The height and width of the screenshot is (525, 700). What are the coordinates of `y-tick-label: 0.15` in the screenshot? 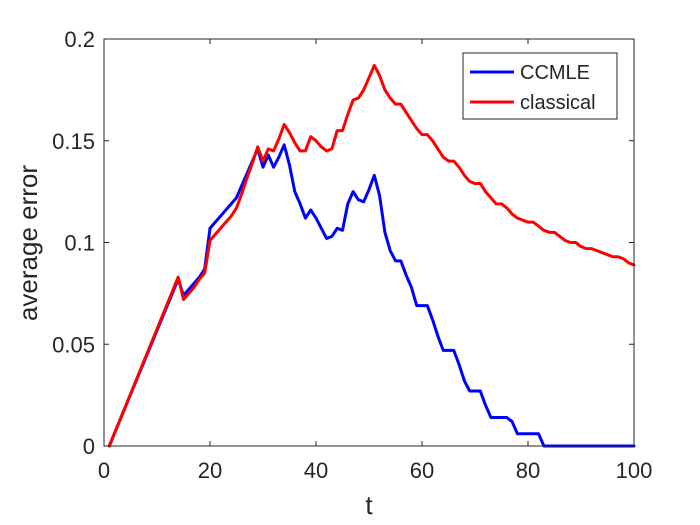 It's located at (73, 141).